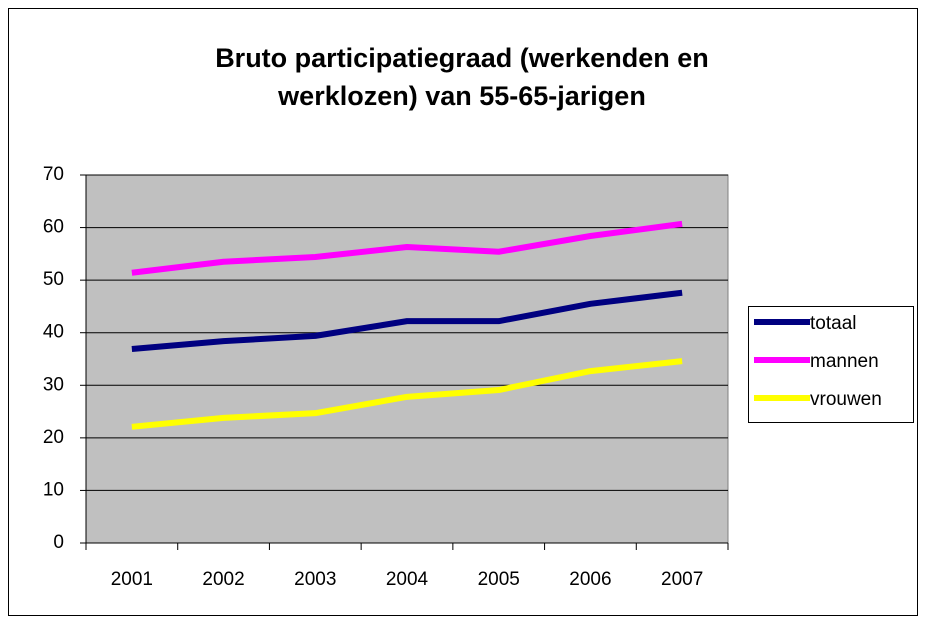  I want to click on chart-title: Bruto participatiegraad (werkenden en, so click(462, 58).